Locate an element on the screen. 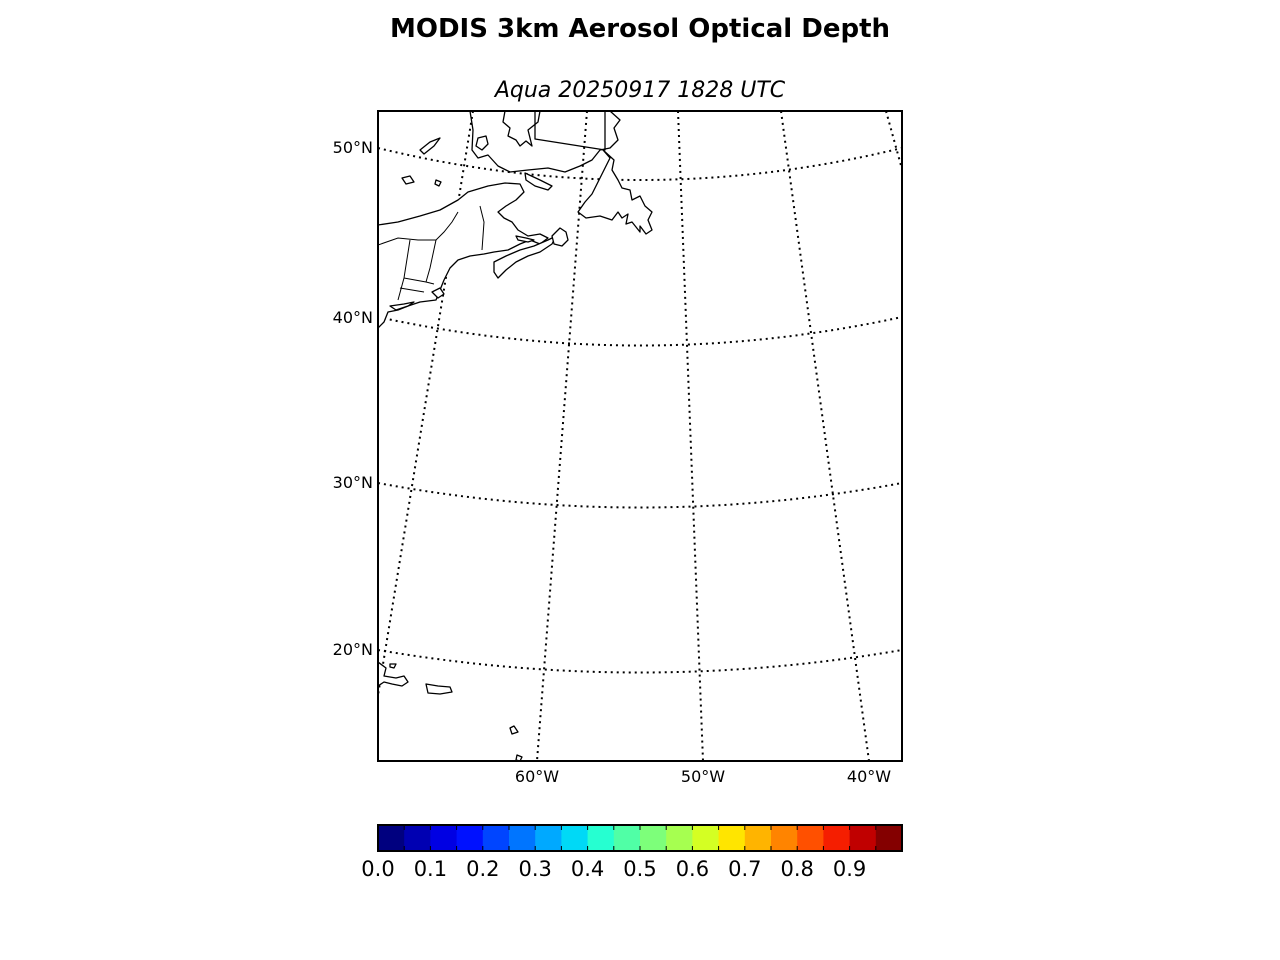 This screenshot has height=960, width=1280. cape-breton is located at coordinates (560, 237).